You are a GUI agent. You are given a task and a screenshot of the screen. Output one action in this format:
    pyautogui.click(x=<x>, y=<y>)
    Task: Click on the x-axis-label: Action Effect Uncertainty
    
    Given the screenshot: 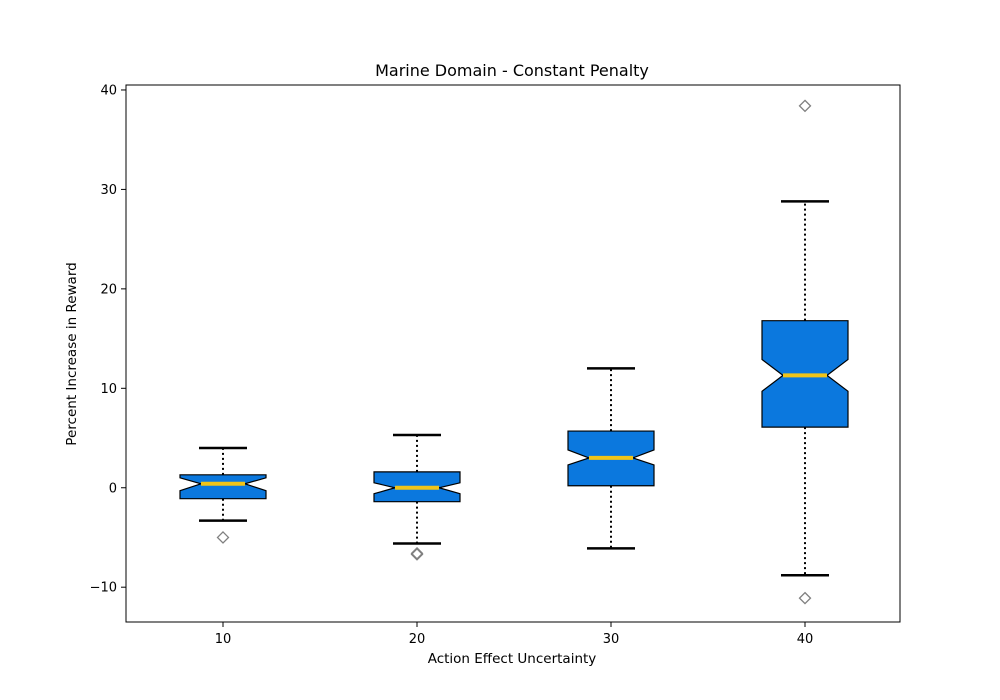 What is the action you would take?
    pyautogui.click(x=512, y=659)
    